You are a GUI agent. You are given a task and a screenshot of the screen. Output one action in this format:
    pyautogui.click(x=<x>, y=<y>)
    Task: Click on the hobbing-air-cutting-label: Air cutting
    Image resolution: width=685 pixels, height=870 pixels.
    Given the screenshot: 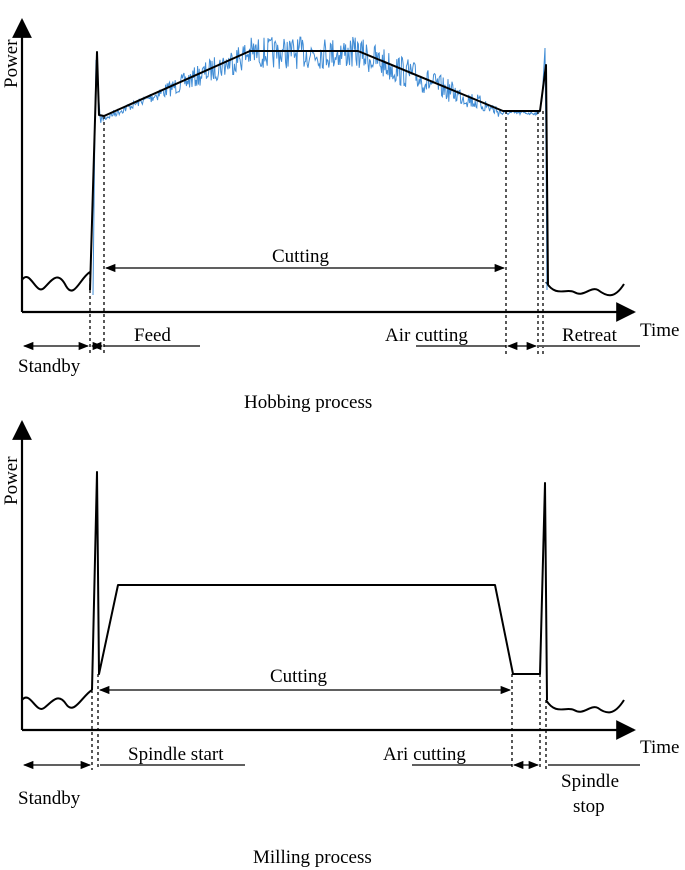 What is the action you would take?
    pyautogui.click(x=426, y=335)
    